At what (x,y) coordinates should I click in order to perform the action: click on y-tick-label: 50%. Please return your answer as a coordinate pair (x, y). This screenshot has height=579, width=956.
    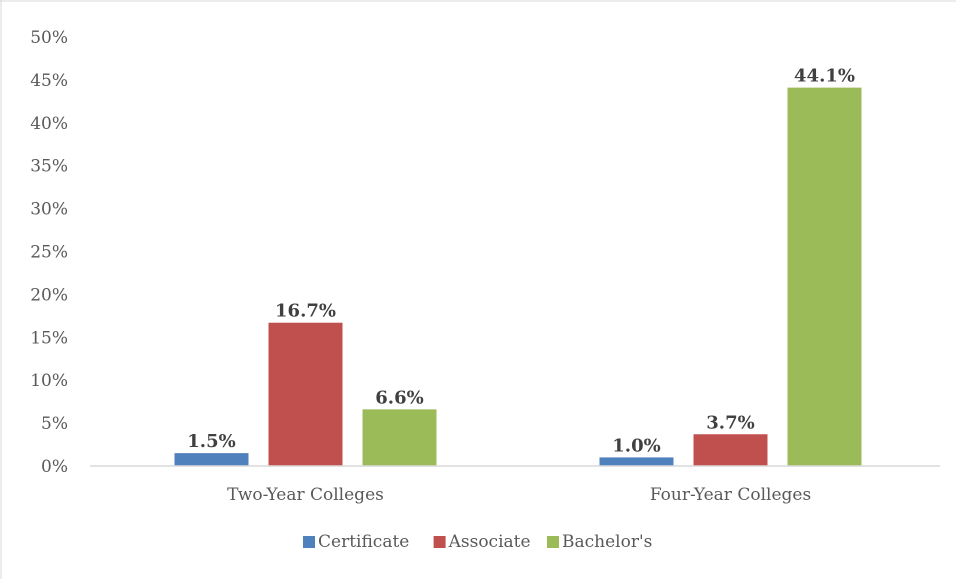
    Looking at the image, I should click on (49, 38).